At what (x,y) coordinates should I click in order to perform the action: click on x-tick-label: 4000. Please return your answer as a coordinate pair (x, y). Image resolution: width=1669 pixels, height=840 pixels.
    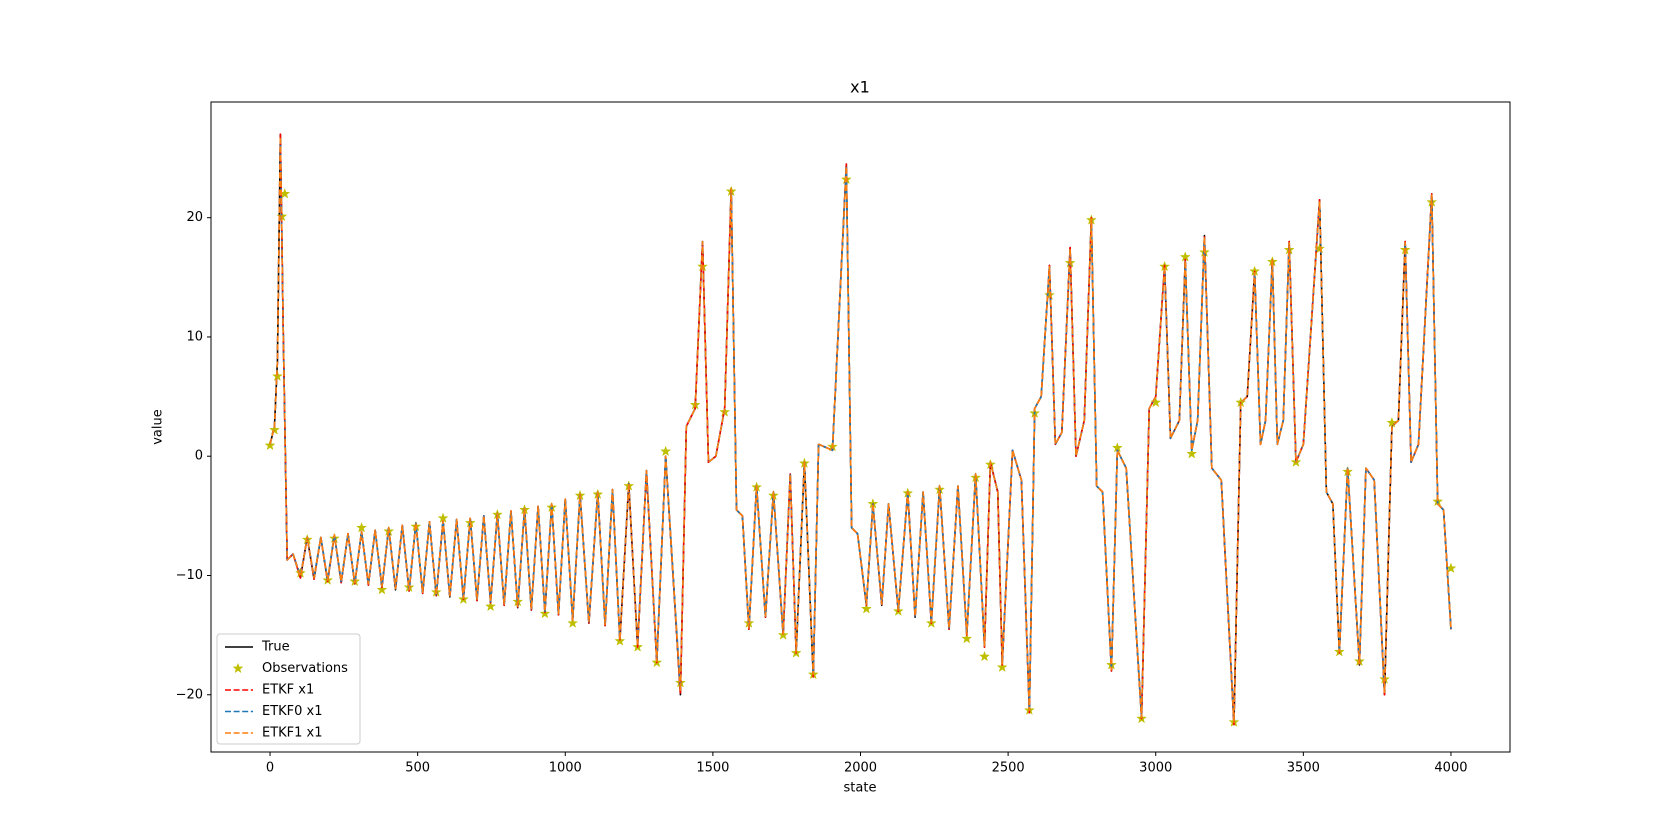
    Looking at the image, I should click on (1450, 768).